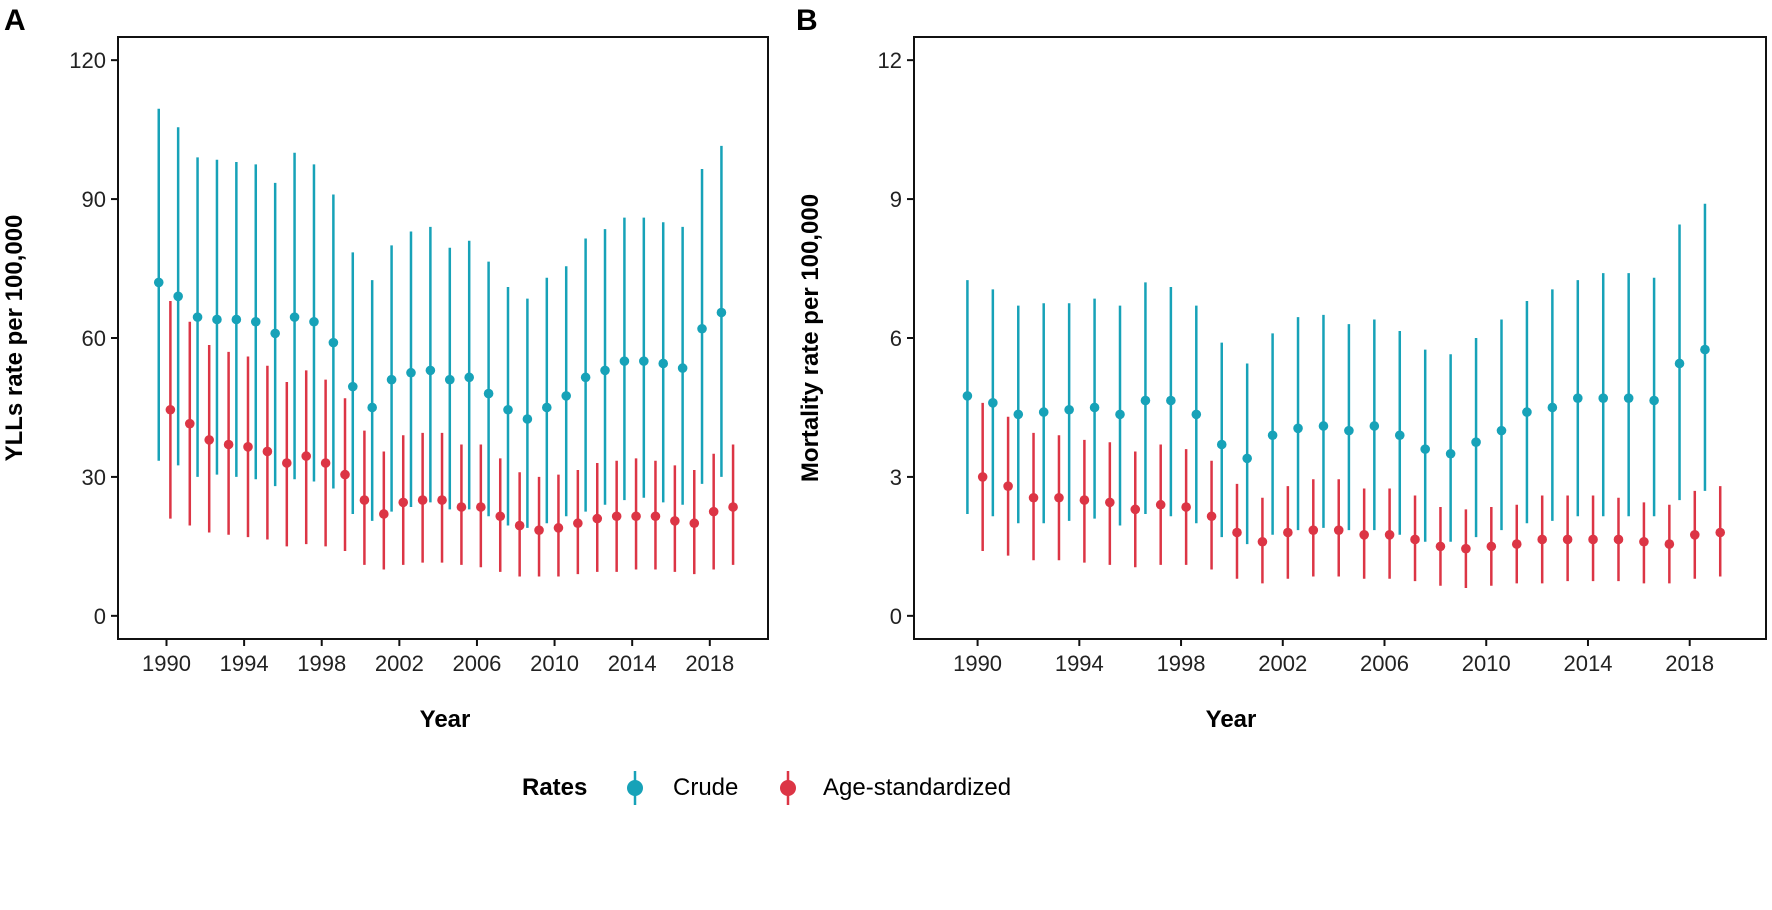 The image size is (1772, 910). I want to click on legend-item-crude: Crude, so click(682, 788).